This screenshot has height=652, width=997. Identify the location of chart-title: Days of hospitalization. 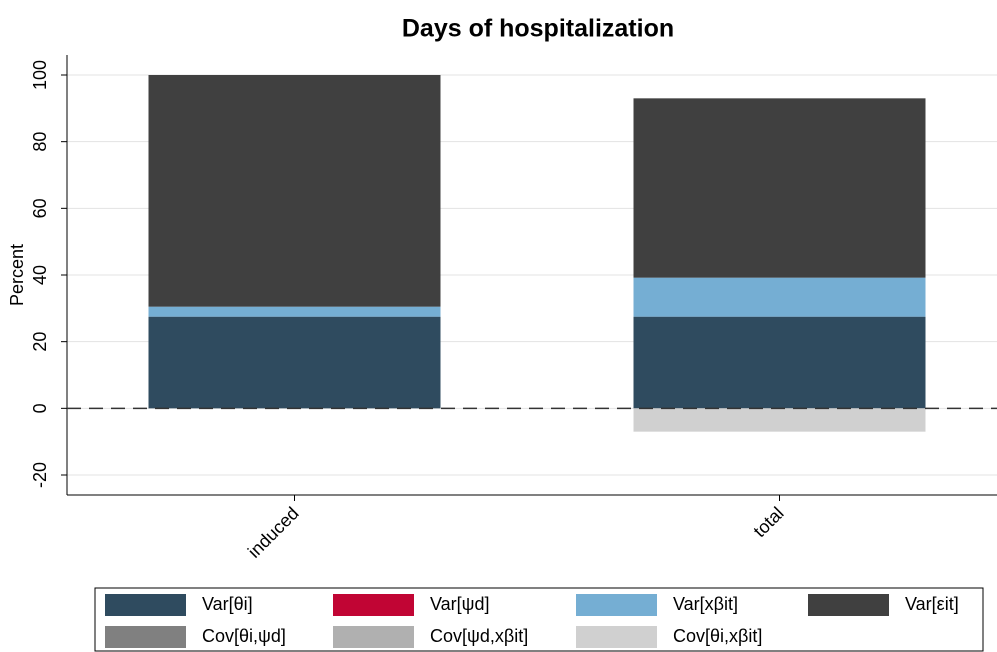
(538, 29).